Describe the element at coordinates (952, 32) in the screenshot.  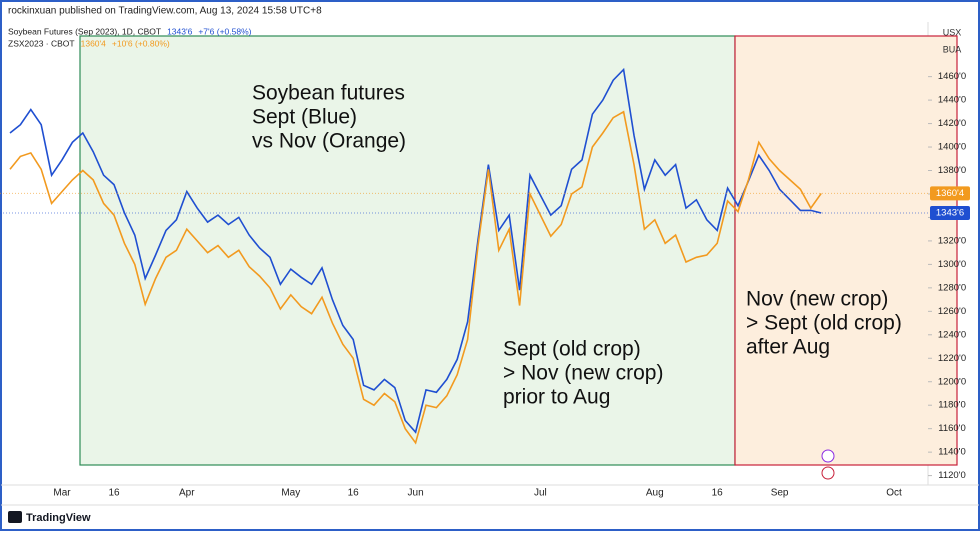
I see `currency: USX` at that location.